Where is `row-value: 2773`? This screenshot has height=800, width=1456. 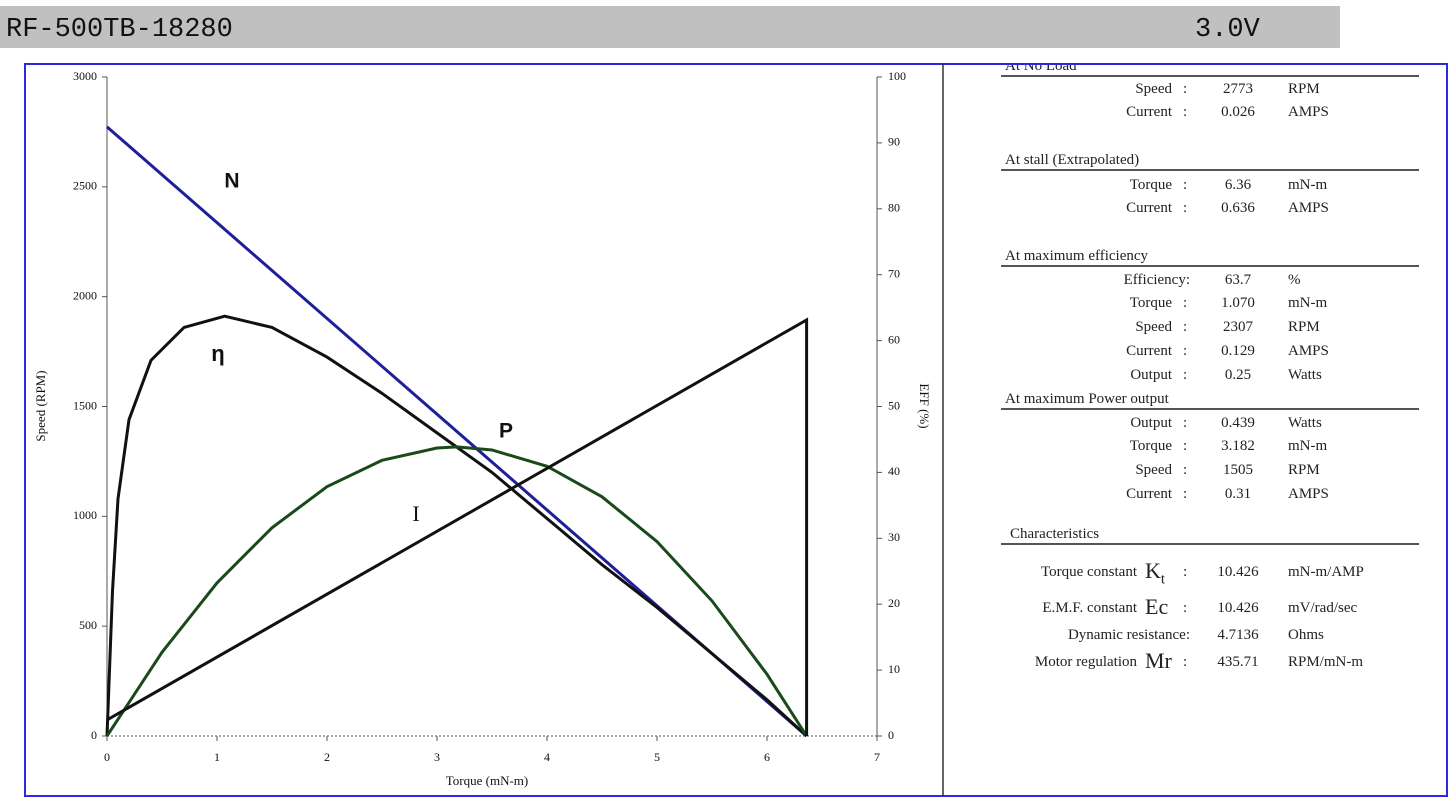 row-value: 2773 is located at coordinates (1238, 89).